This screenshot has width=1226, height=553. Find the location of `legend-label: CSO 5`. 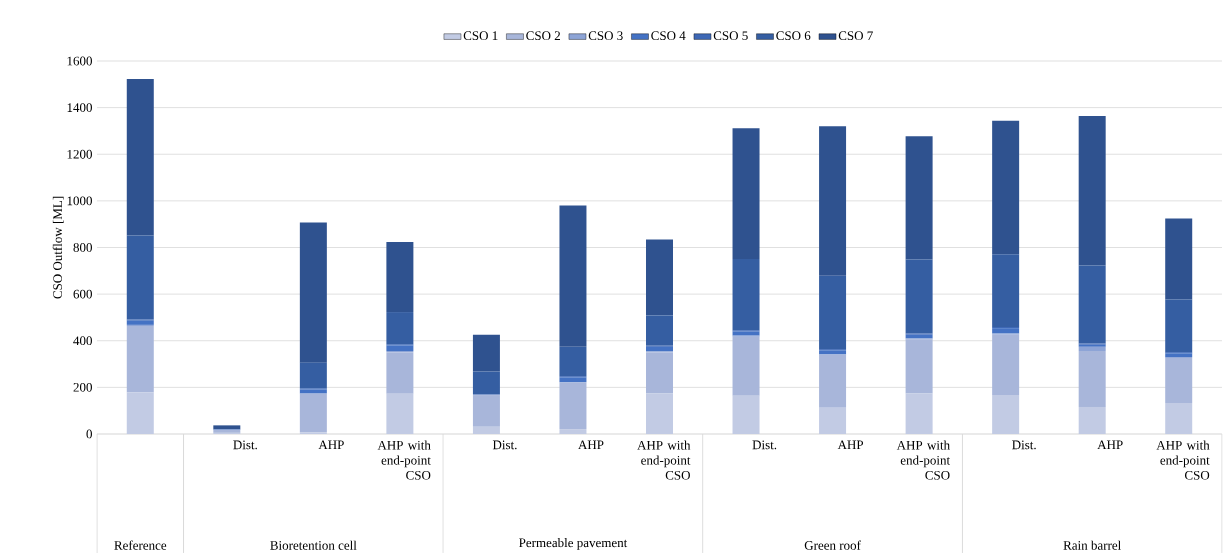

legend-label: CSO 5 is located at coordinates (730, 36).